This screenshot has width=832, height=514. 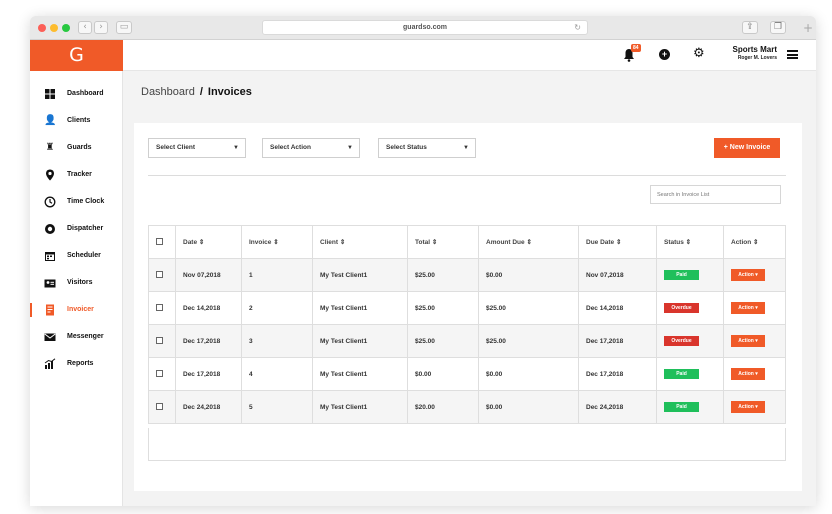 What do you see at coordinates (84, 255) in the screenshot?
I see `sidebar-item-label: Scheduler` at bounding box center [84, 255].